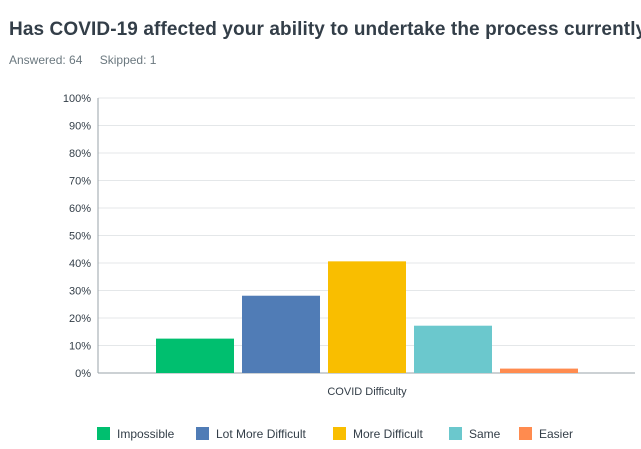 This screenshot has height=449, width=641. I want to click on response-stats: Answered: 64 Skipped: 1, so click(89, 60).